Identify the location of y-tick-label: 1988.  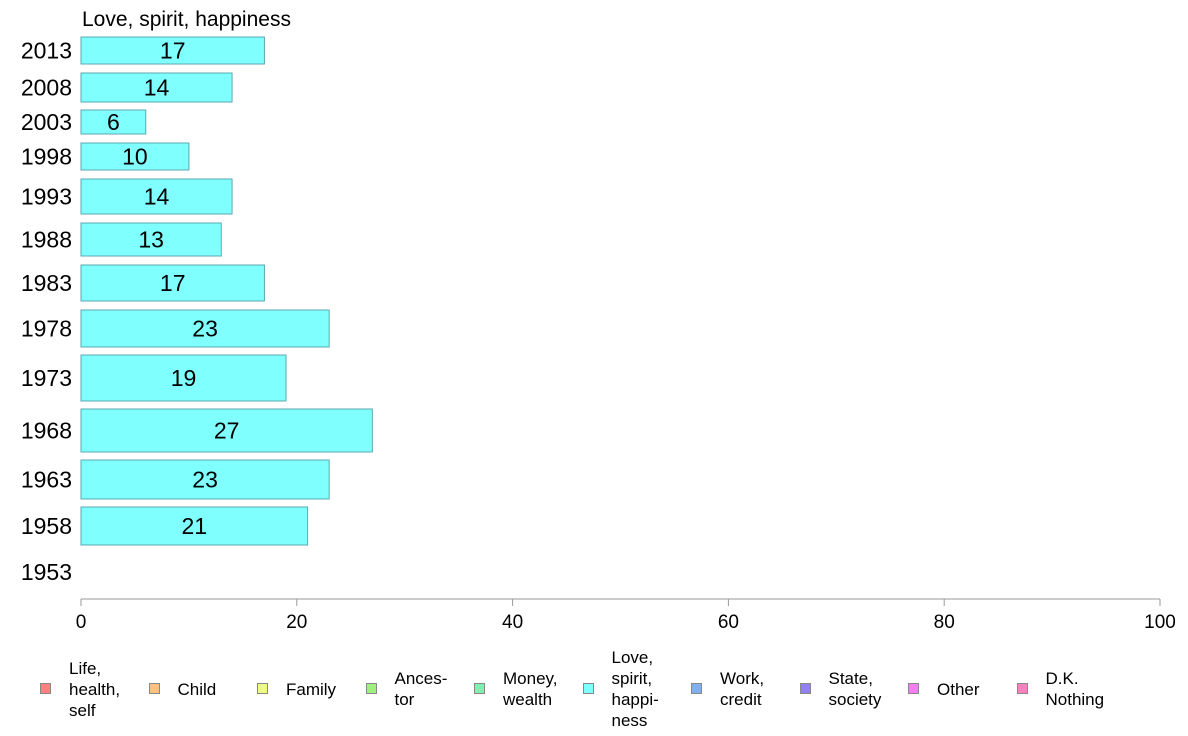
(46, 240).